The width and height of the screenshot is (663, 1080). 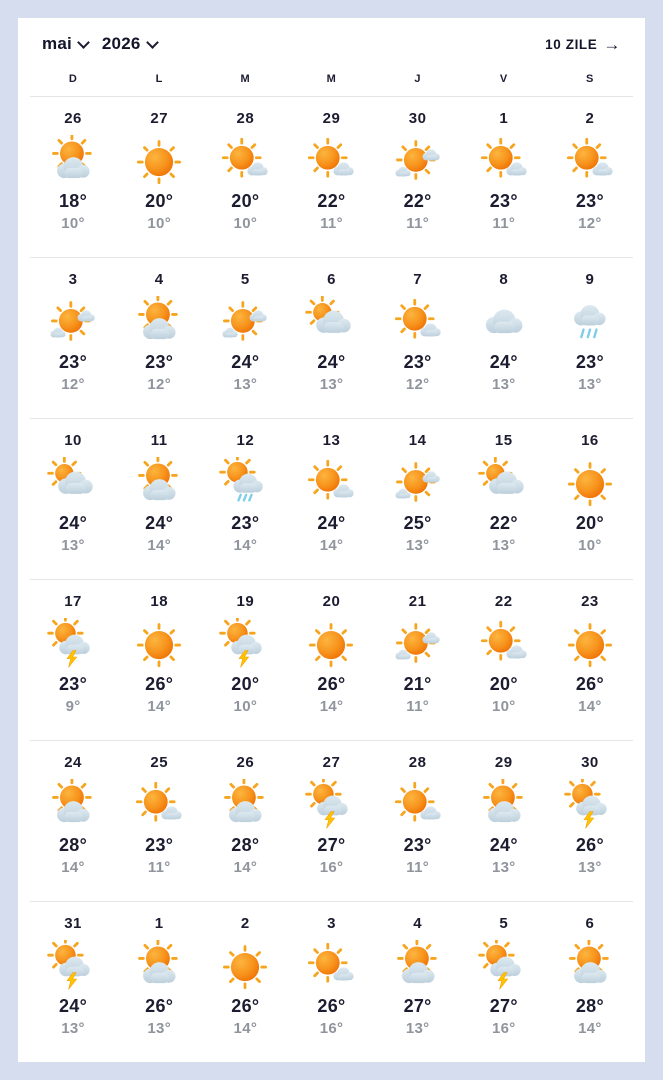 What do you see at coordinates (504, 821) in the screenshot?
I see `day-cell: 29 24° 13°` at bounding box center [504, 821].